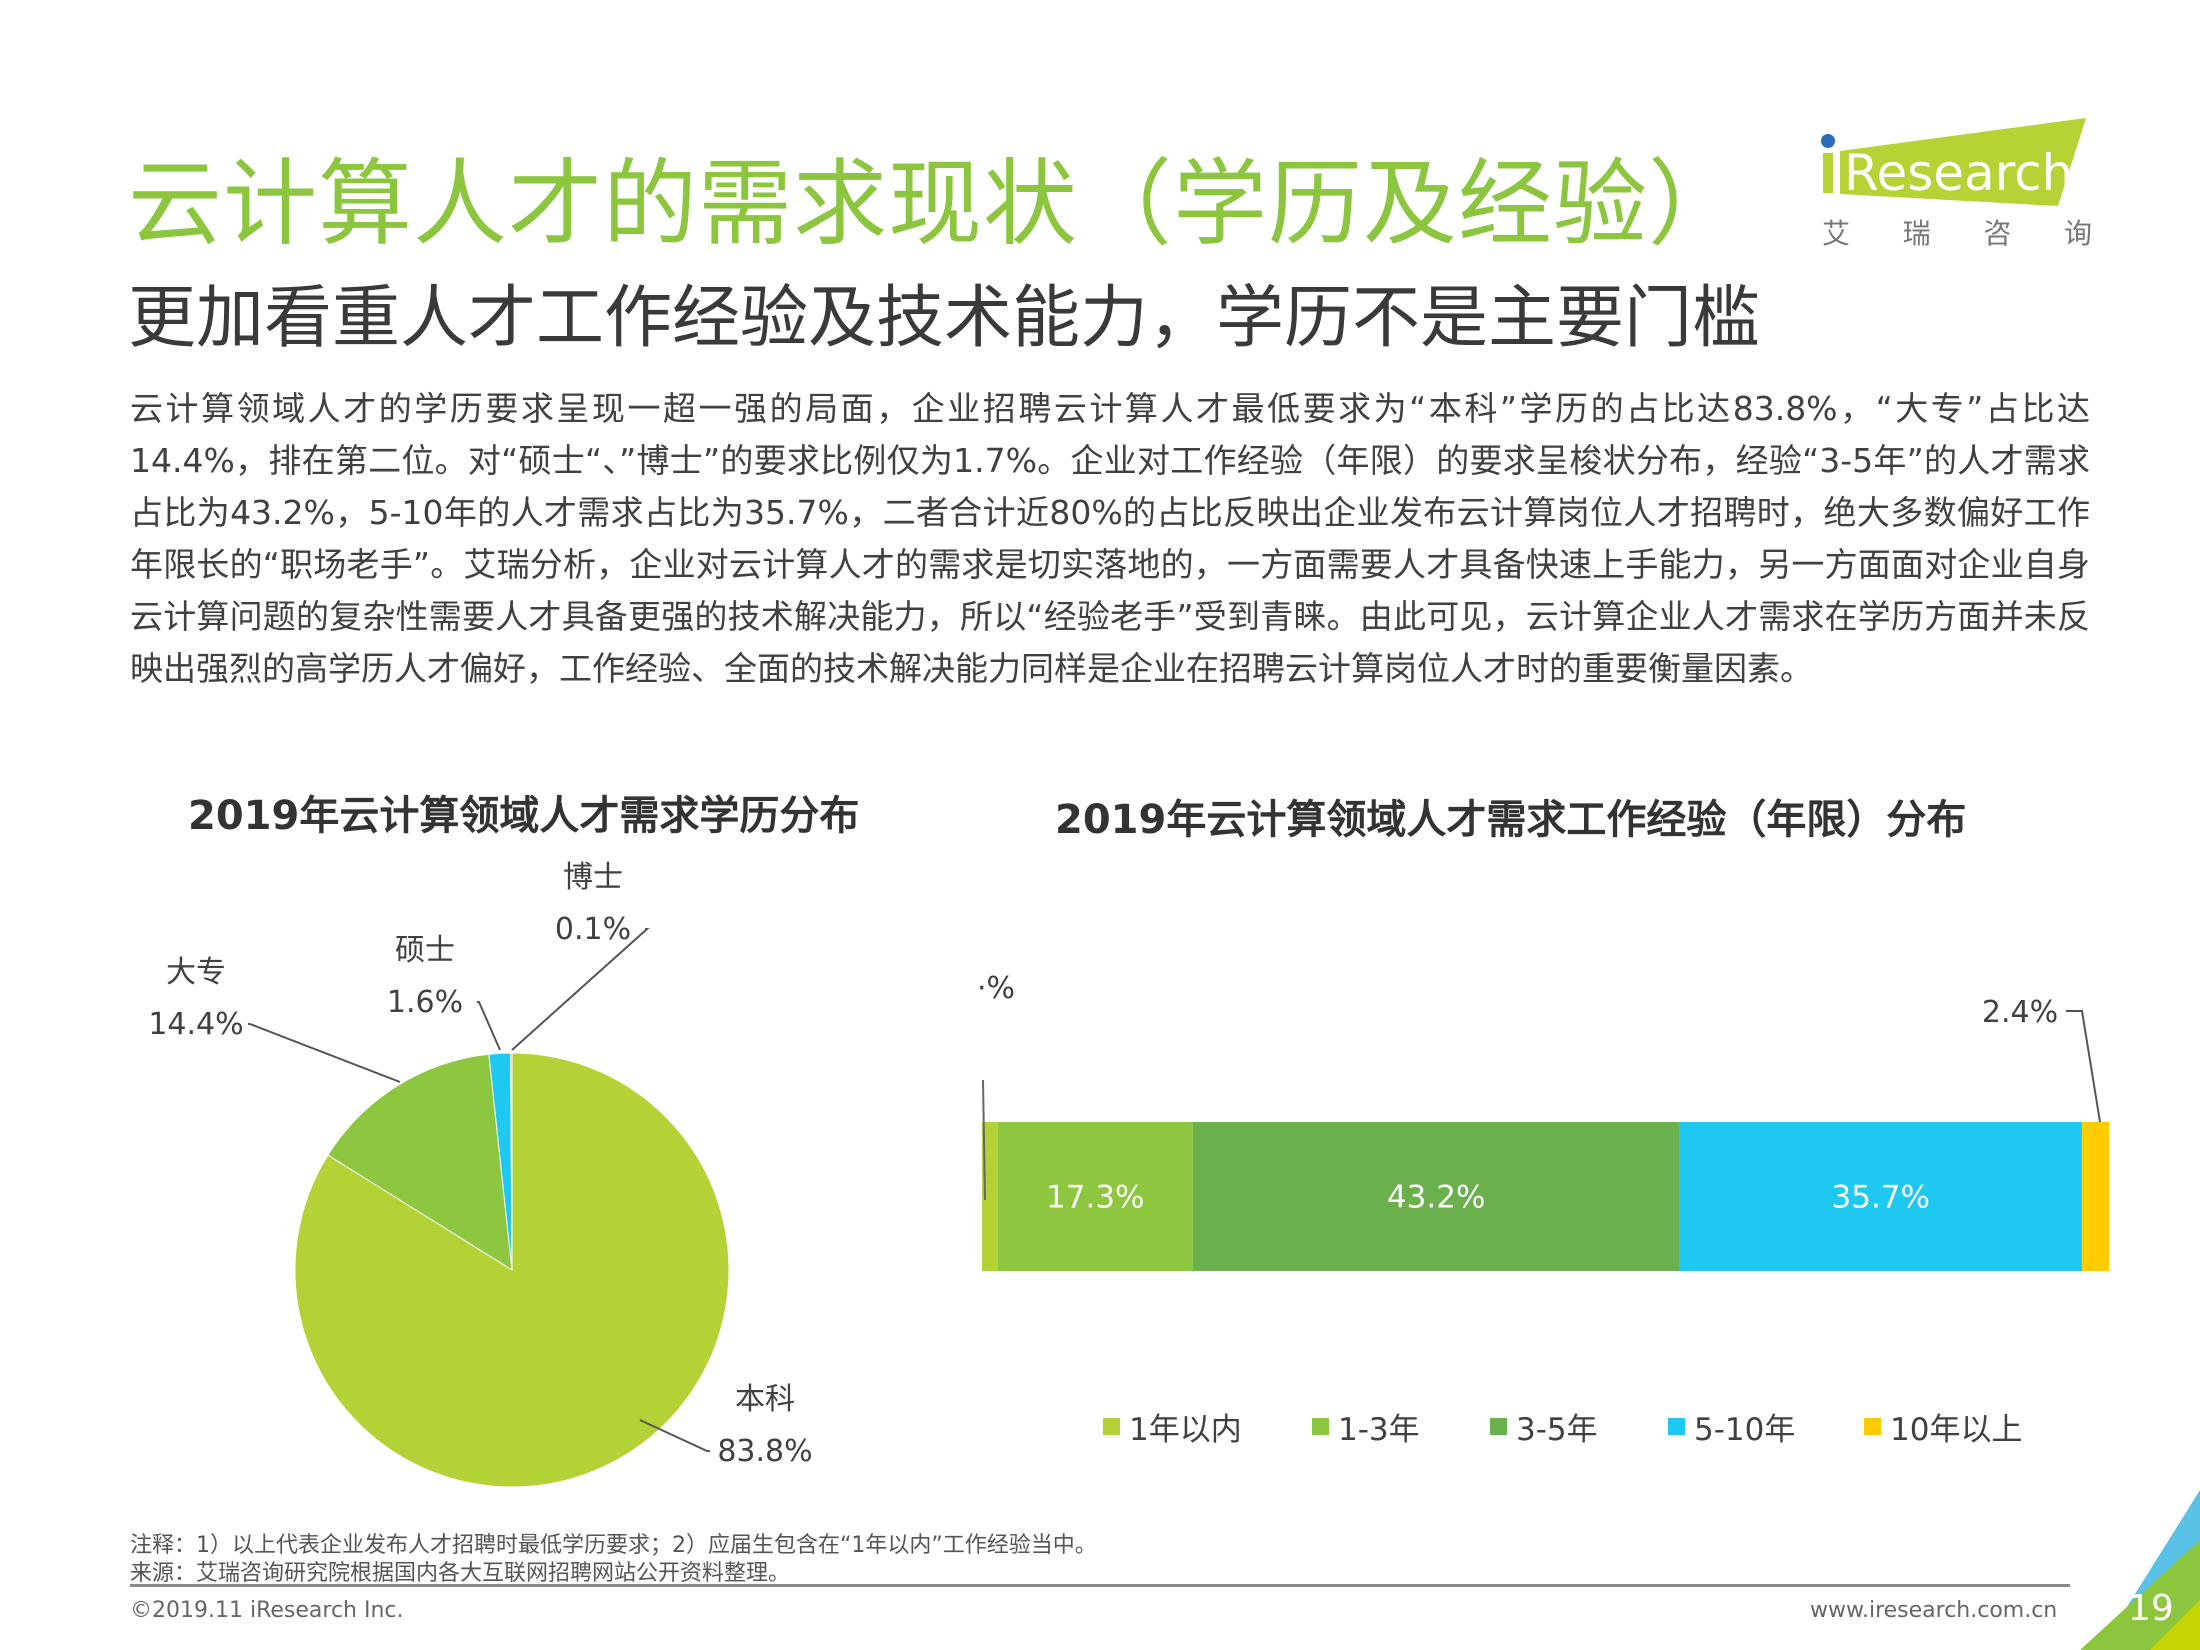 The image size is (2200, 1650). Describe the element at coordinates (1957, 233) in the screenshot. I see `logo-chinese: 艾瑞咨询` at that location.